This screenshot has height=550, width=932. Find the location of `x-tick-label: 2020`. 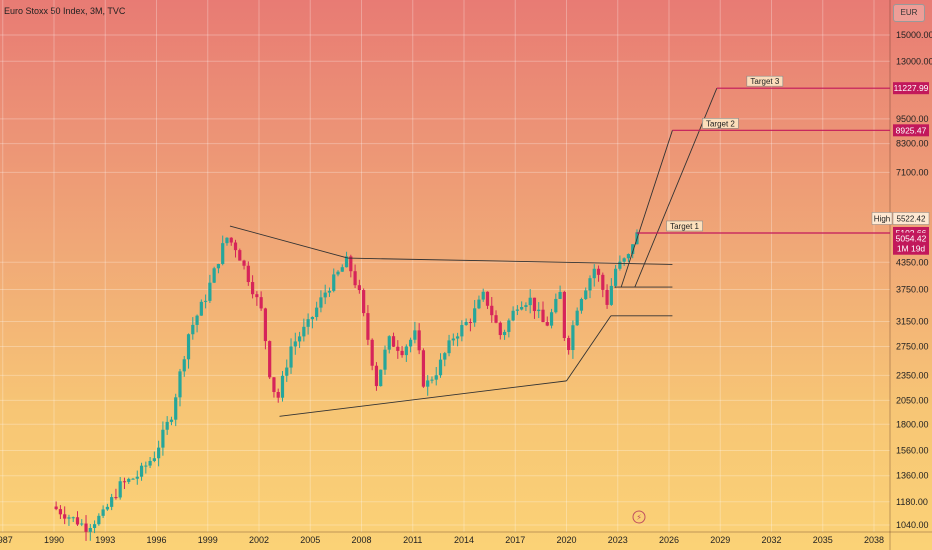

x-tick-label: 2020 is located at coordinates (566, 540).